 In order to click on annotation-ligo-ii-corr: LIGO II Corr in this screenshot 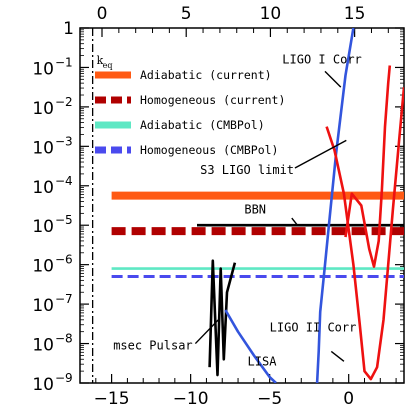, I will do `click(313, 328)`.